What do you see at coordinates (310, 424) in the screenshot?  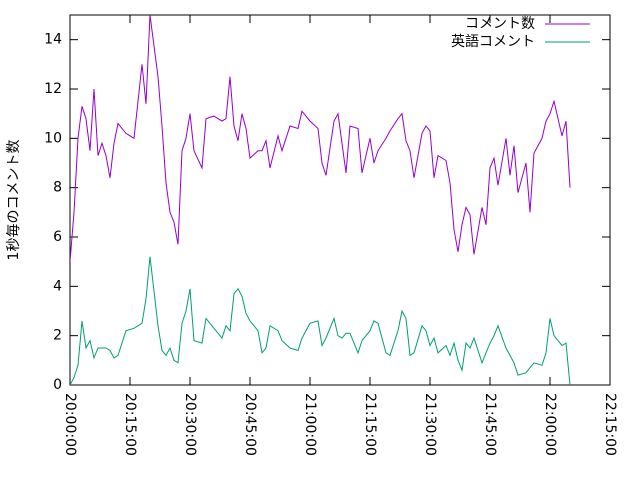 I see `x-tick-label: 21:00:00` at bounding box center [310, 424].